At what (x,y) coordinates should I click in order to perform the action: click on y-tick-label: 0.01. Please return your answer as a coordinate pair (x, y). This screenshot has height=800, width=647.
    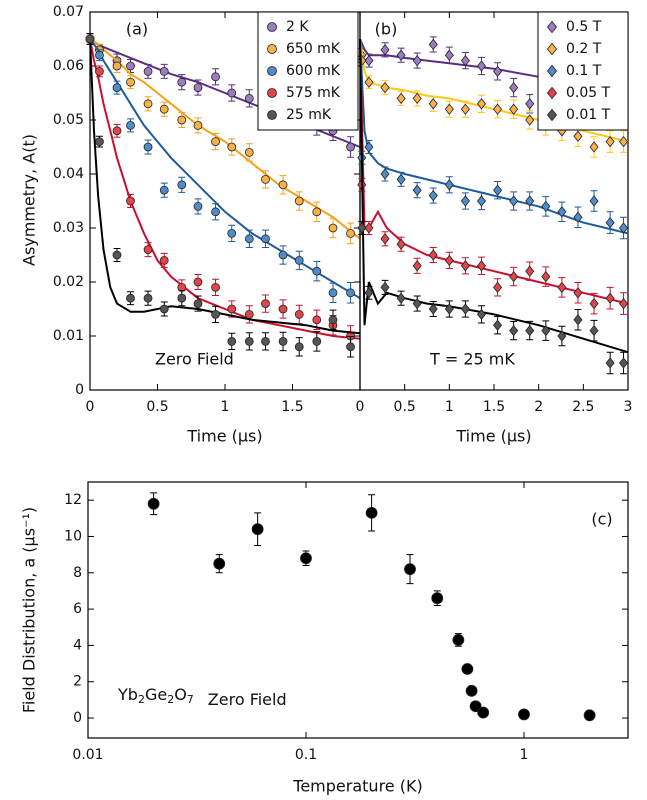
    Looking at the image, I should click on (68, 336).